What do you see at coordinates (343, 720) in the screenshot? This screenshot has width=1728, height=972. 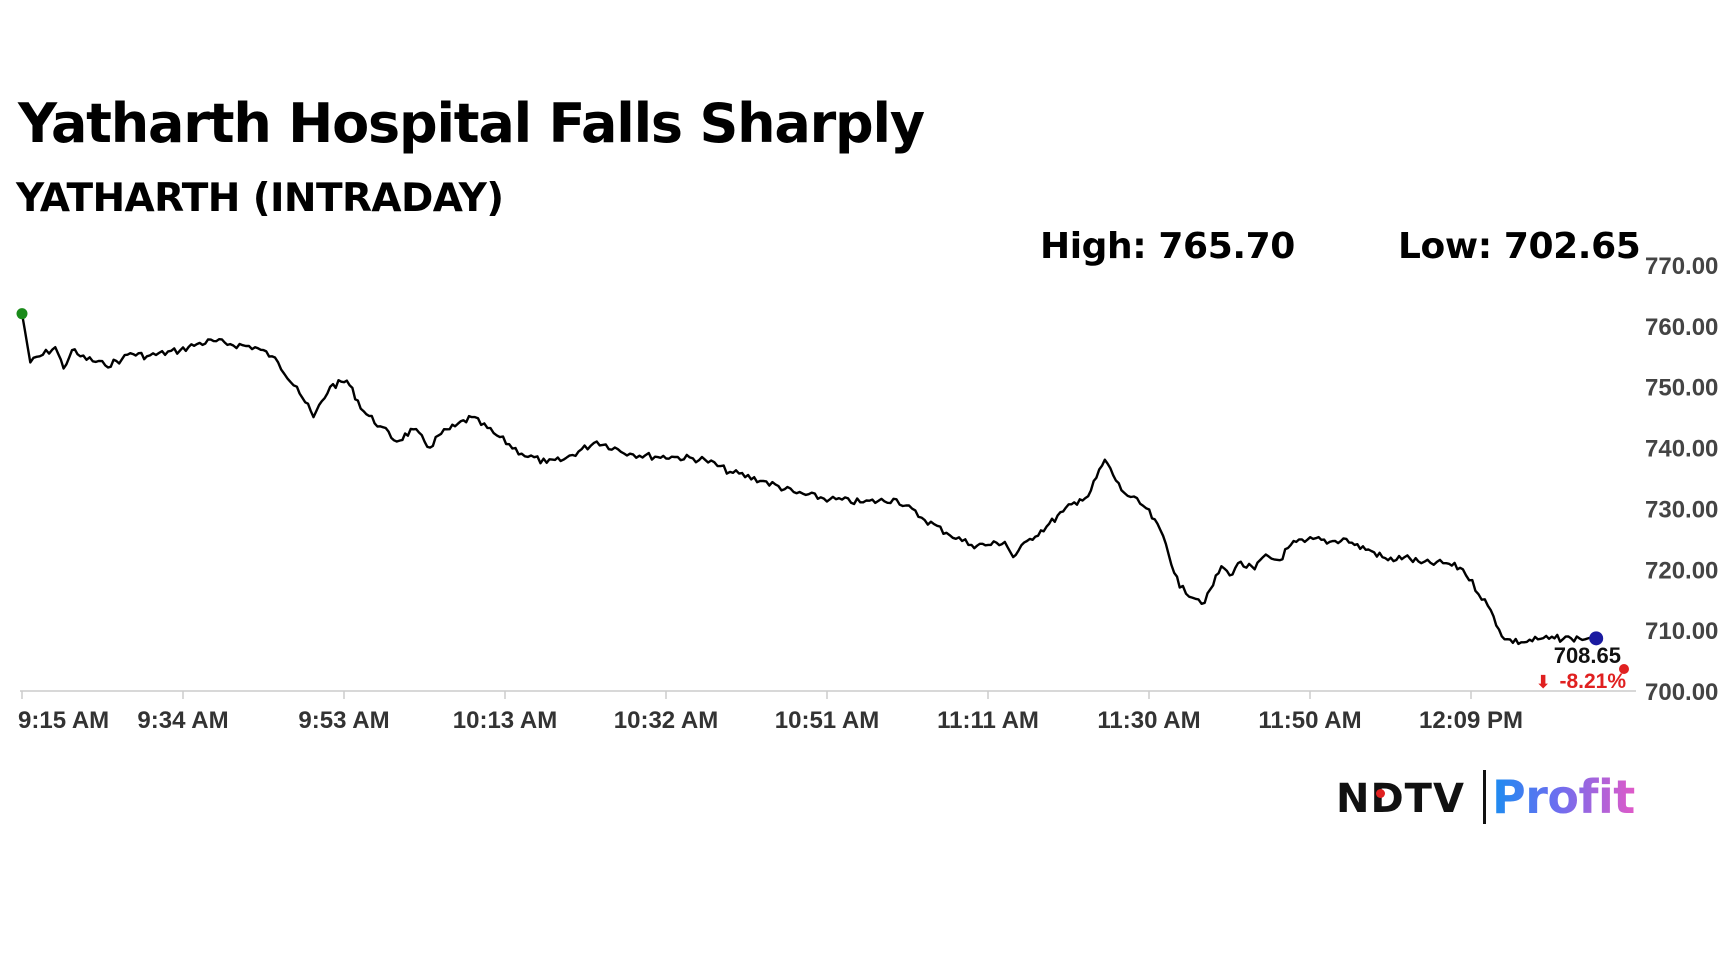 I see `x-tick-label: 9:53 AM` at bounding box center [343, 720].